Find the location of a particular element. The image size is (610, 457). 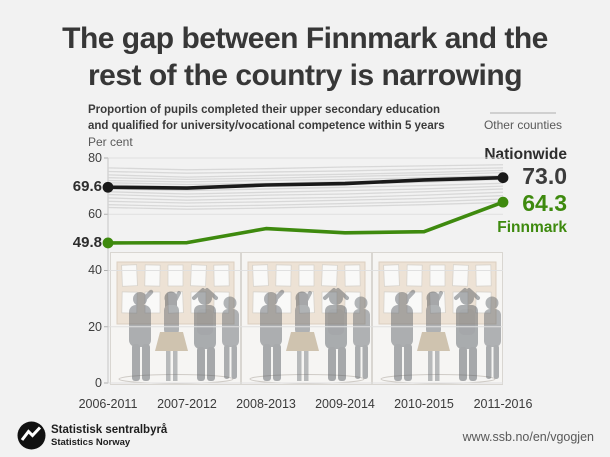

y-tick-60: 60 is located at coordinates (95, 214).